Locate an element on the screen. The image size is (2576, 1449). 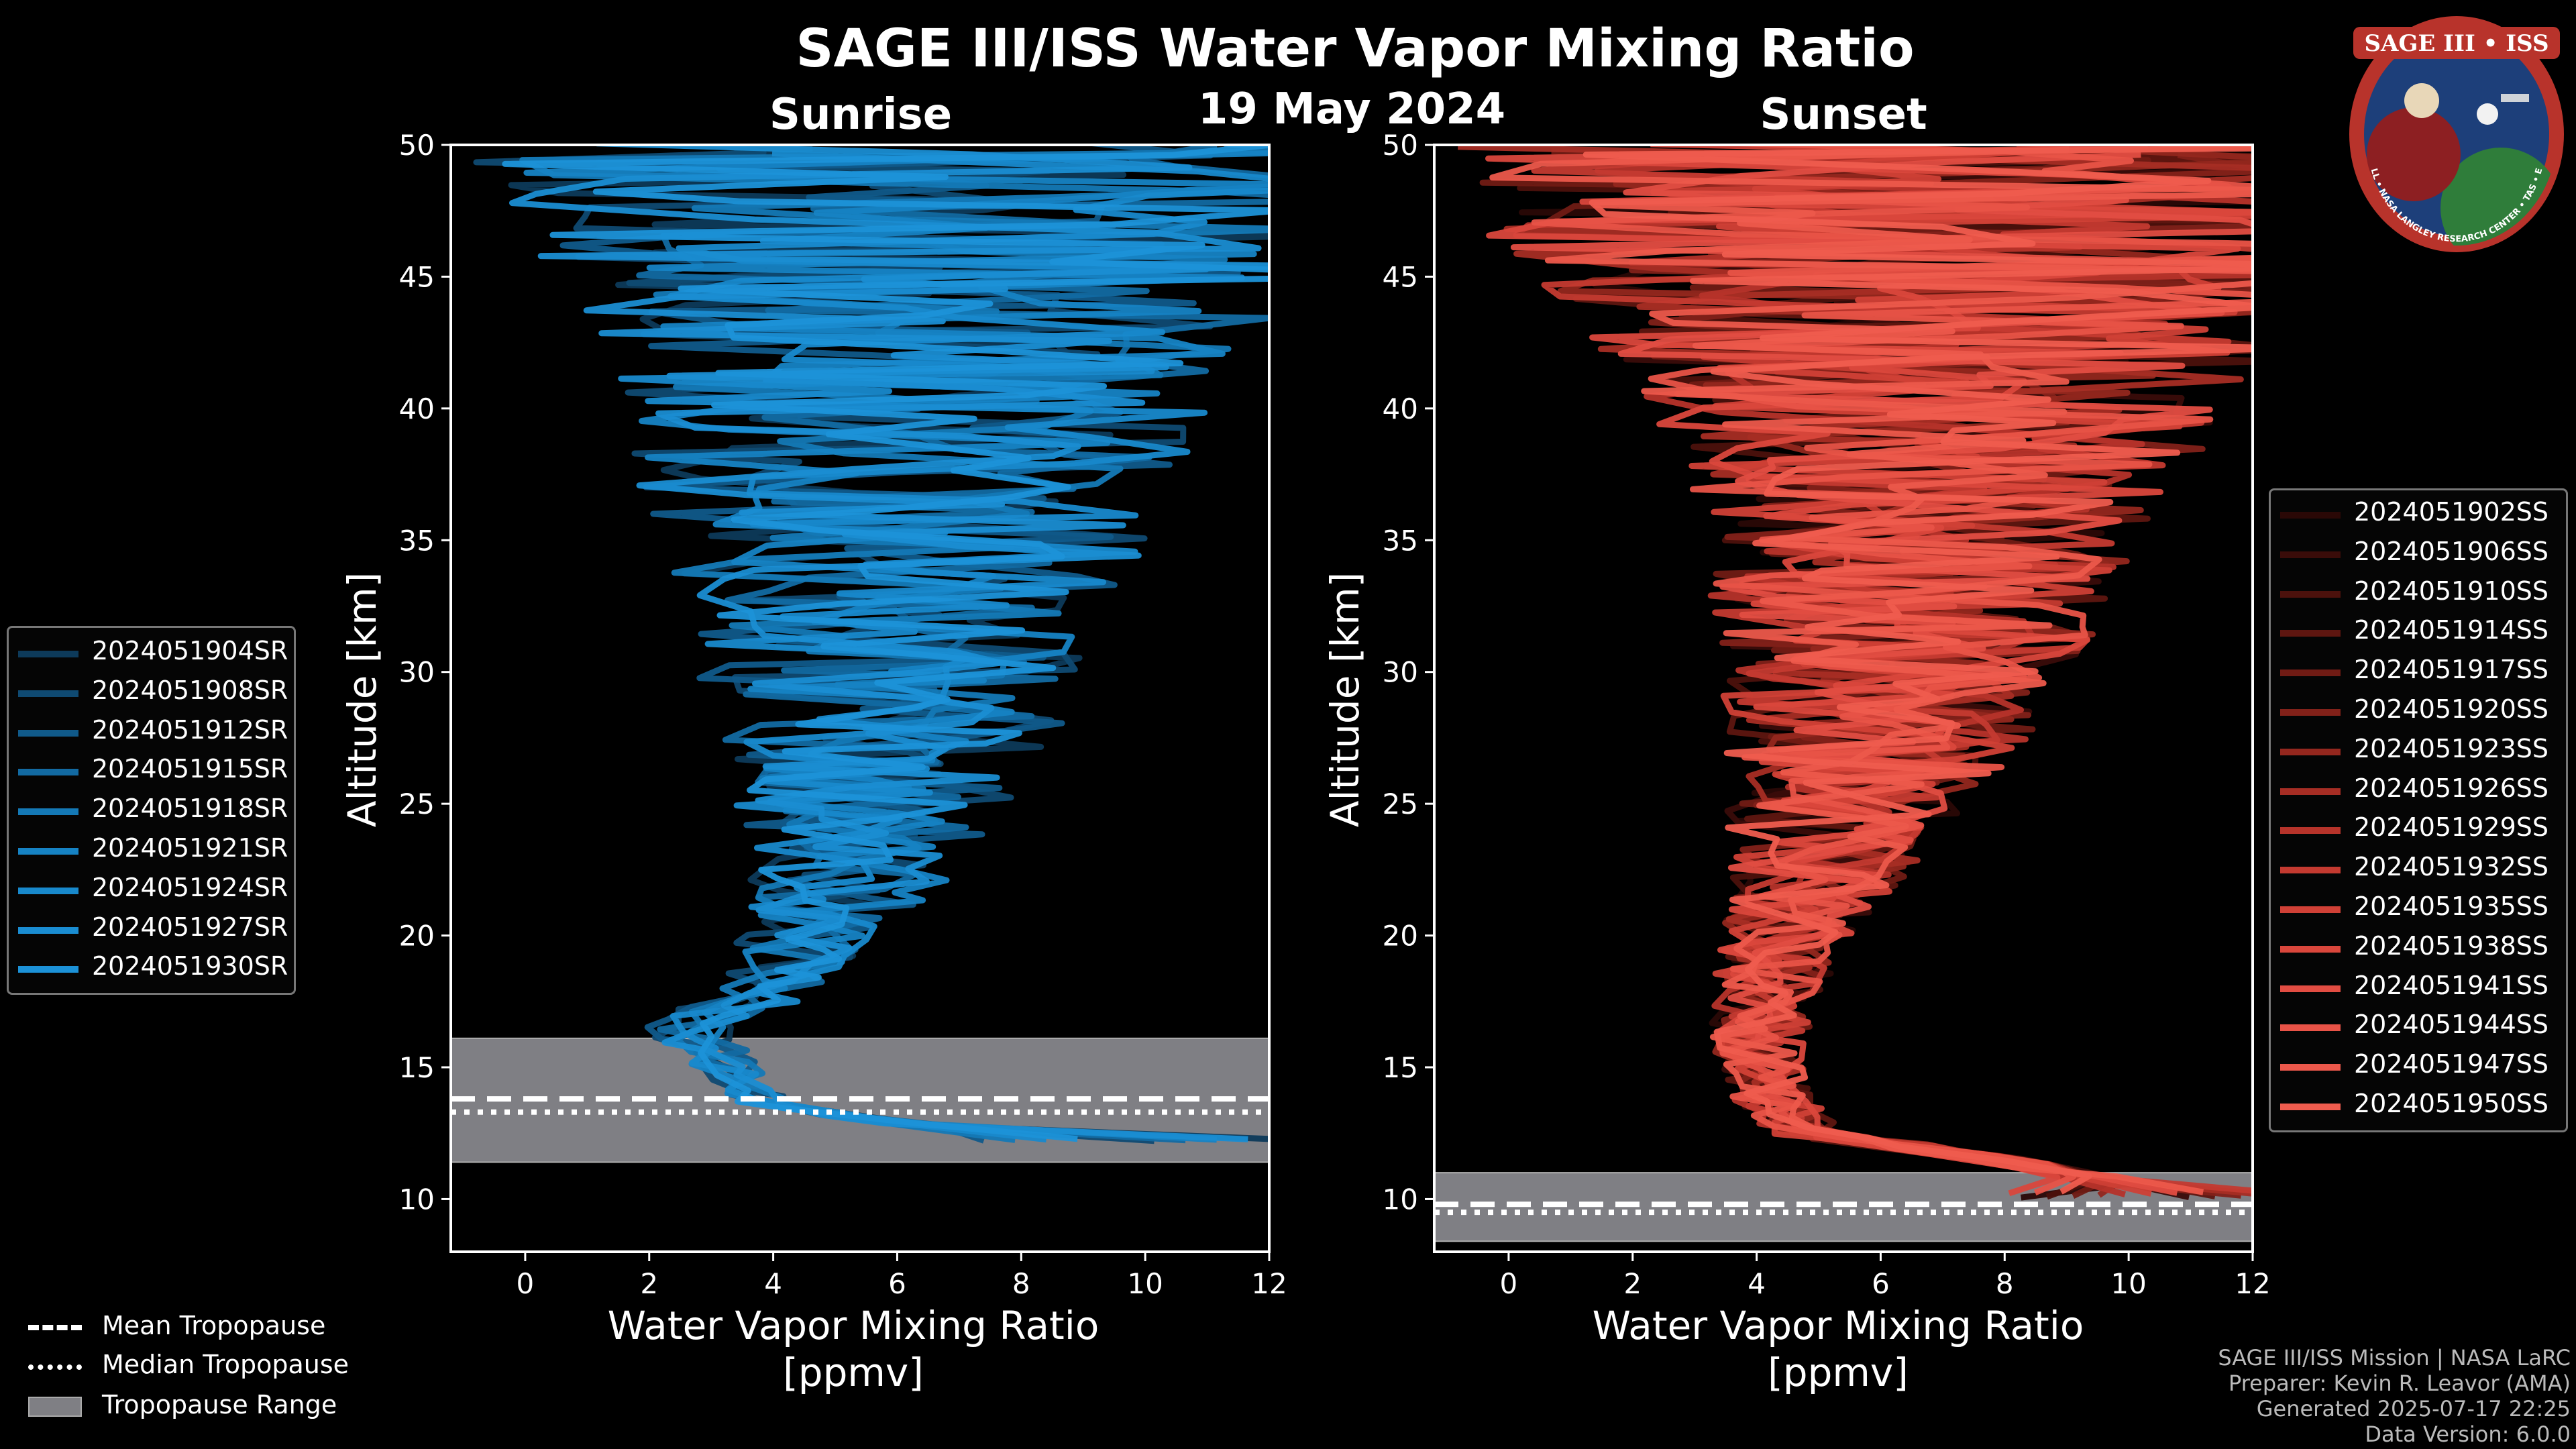
legend-item: 2024051938SS is located at coordinates (2418, 948).